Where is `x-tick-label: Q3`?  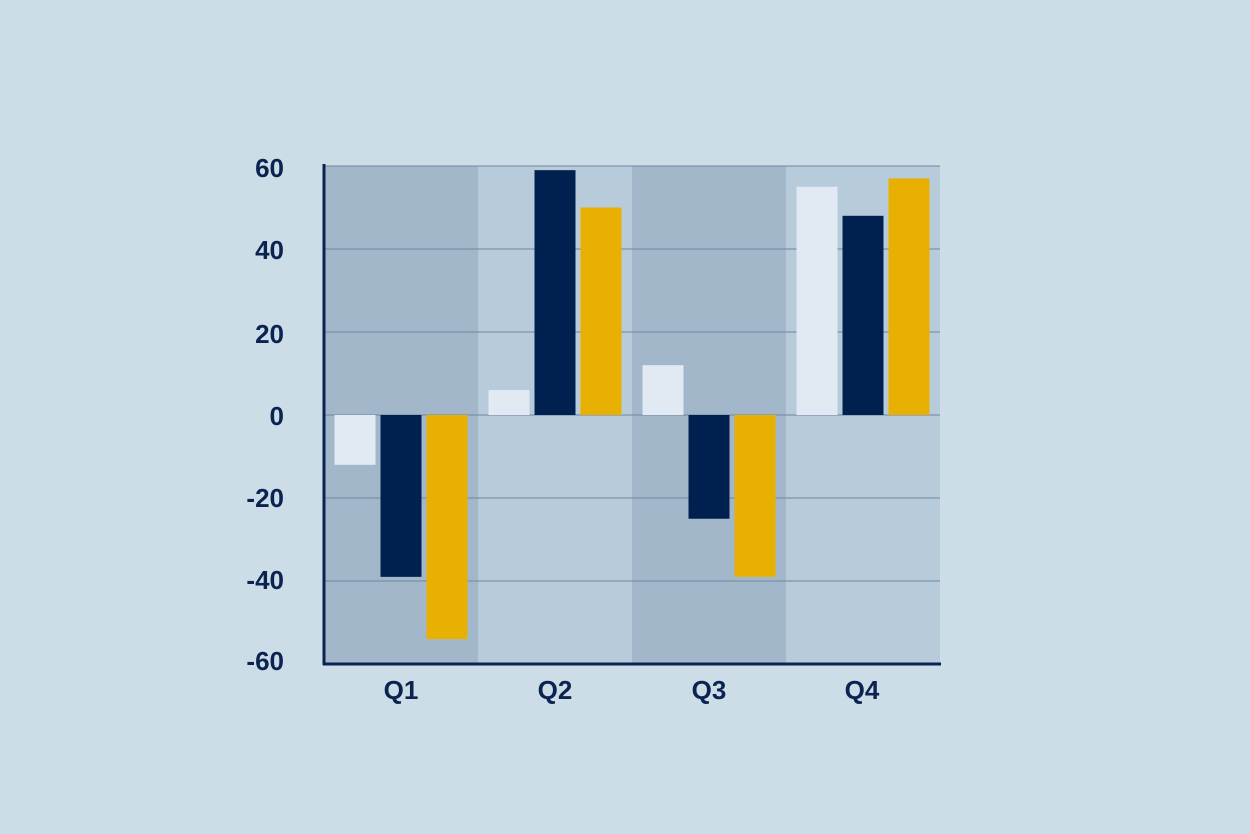
x-tick-label: Q3 is located at coordinates (709, 690).